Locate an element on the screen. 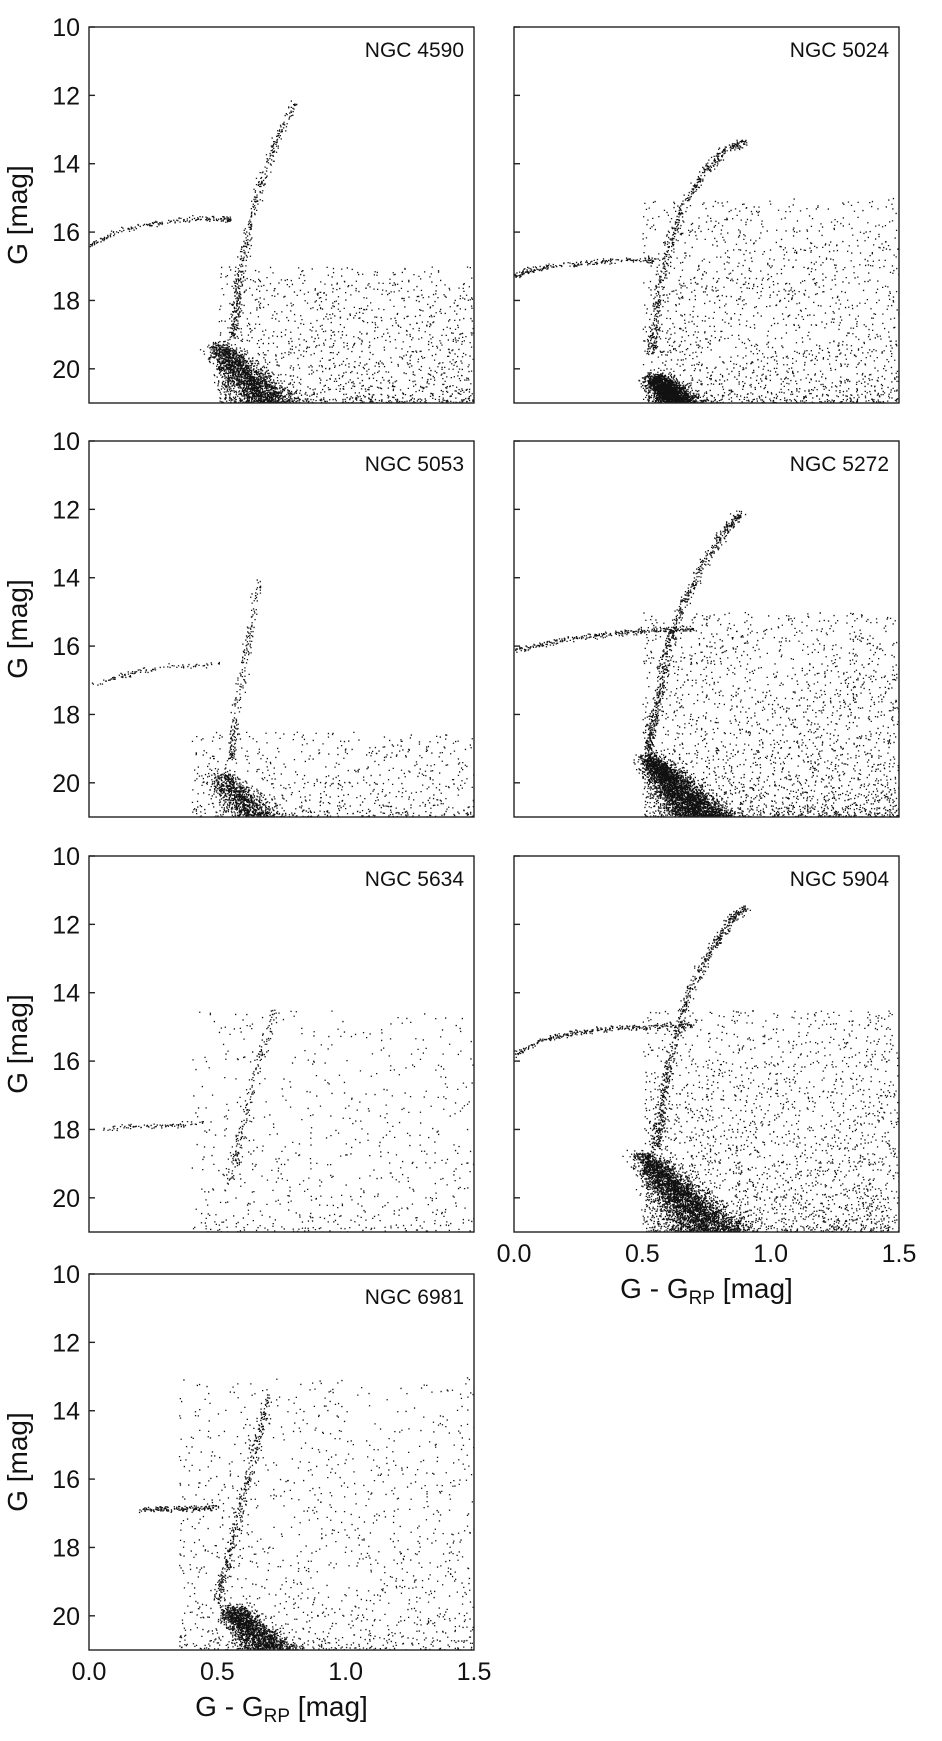 The image size is (942, 1741). cmd-panel-ngc-5904: 0.0 0.5 1.0 1.5 G - GRP [mag] NGC 5904 is located at coordinates (707, 1082).